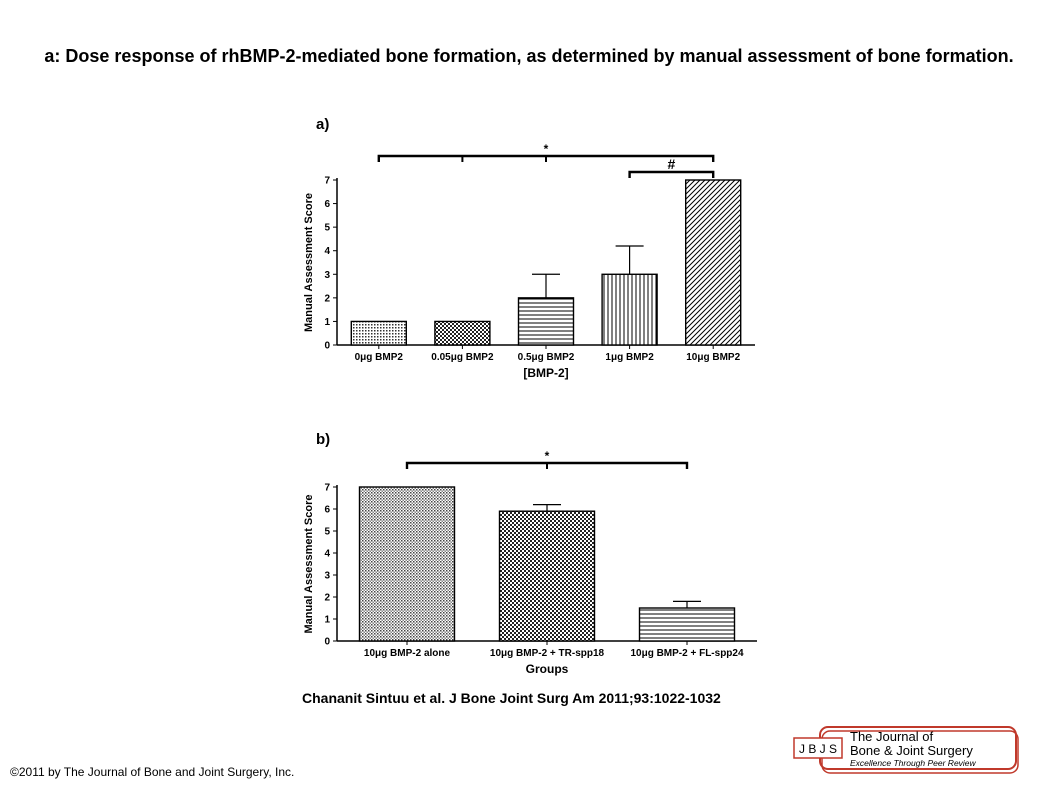  Describe the element at coordinates (911, 750) in the screenshot. I see `logo-line2: Bone & Joint Surgery` at that location.